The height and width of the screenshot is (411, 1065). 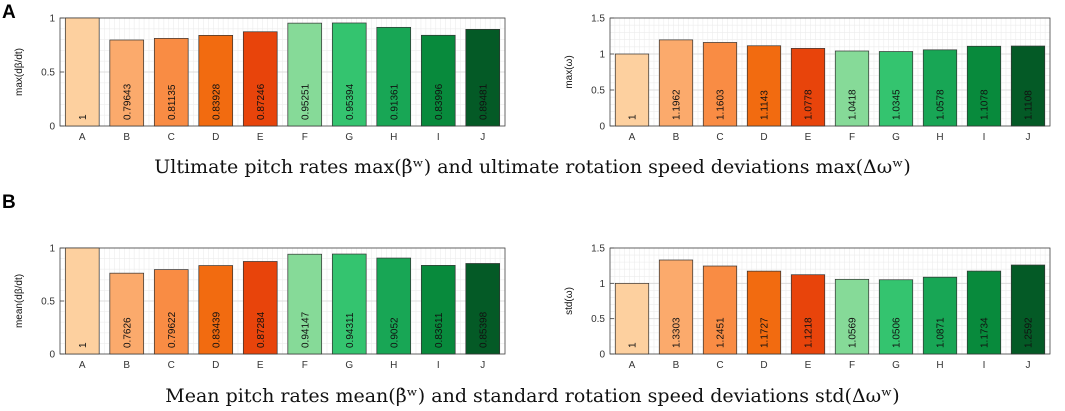 What do you see at coordinates (677, 104) in the screenshot?
I see `bar-data-label: 1.1962` at bounding box center [677, 104].